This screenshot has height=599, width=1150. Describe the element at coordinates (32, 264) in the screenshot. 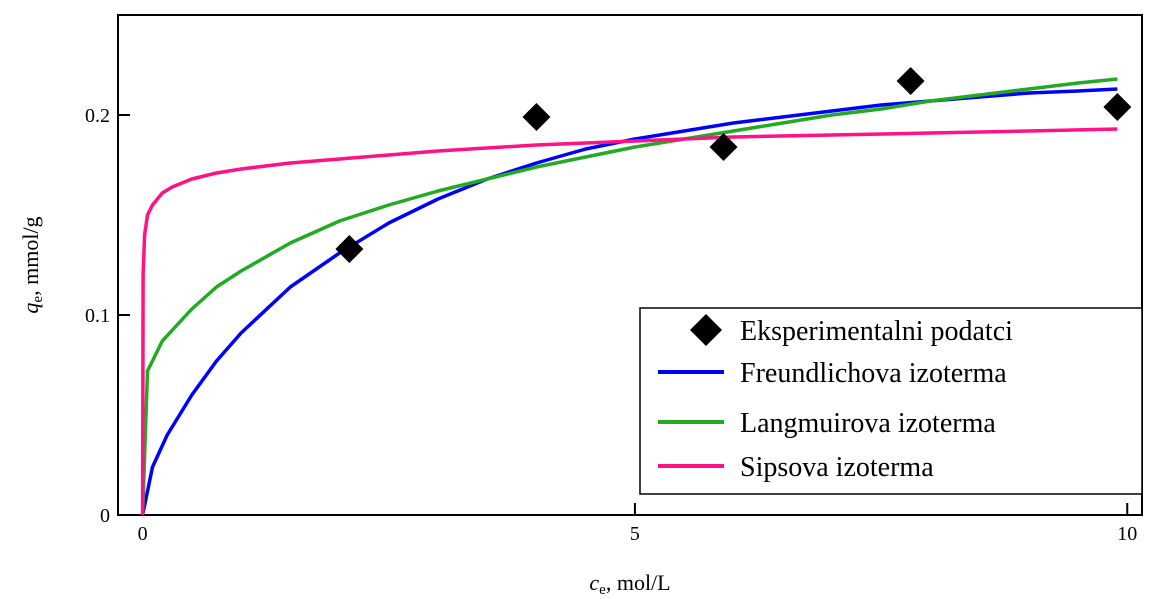

I see `y-axis-label: qe, mmol/g` at that location.